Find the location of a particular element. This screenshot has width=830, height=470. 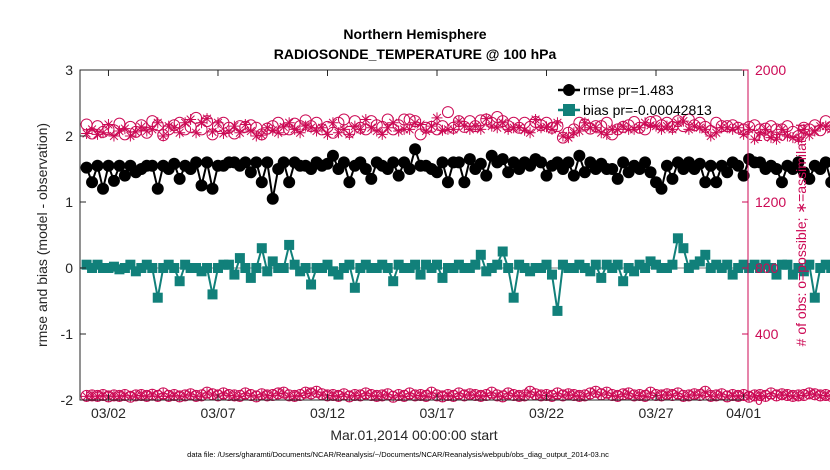

legend: rmse pr=1.483 bias pr=-0.00042813 is located at coordinates (635, 100).